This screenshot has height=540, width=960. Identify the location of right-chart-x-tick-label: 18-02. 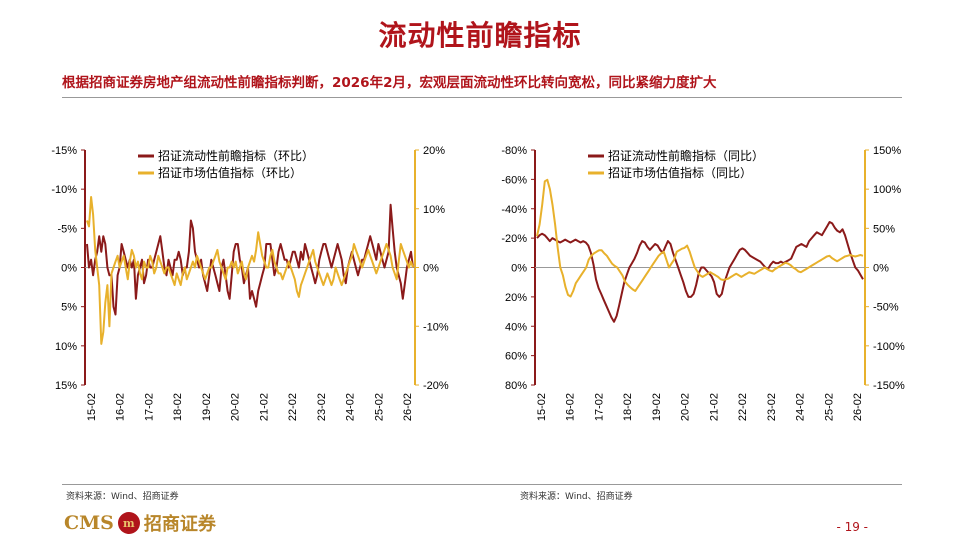
(628, 407).